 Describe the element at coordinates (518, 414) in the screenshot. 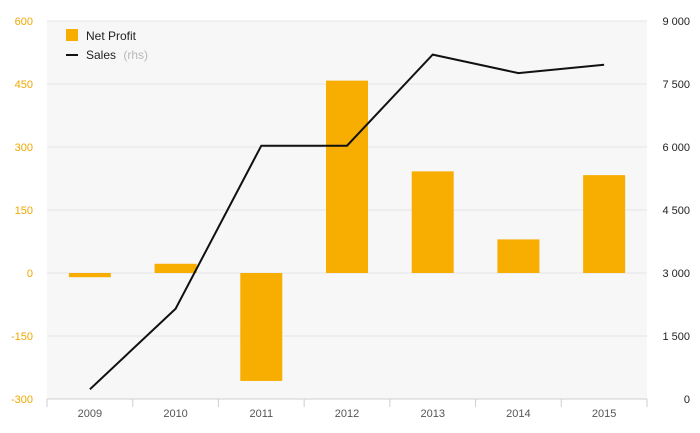

I see `x-tick-label-2014: 2014` at that location.